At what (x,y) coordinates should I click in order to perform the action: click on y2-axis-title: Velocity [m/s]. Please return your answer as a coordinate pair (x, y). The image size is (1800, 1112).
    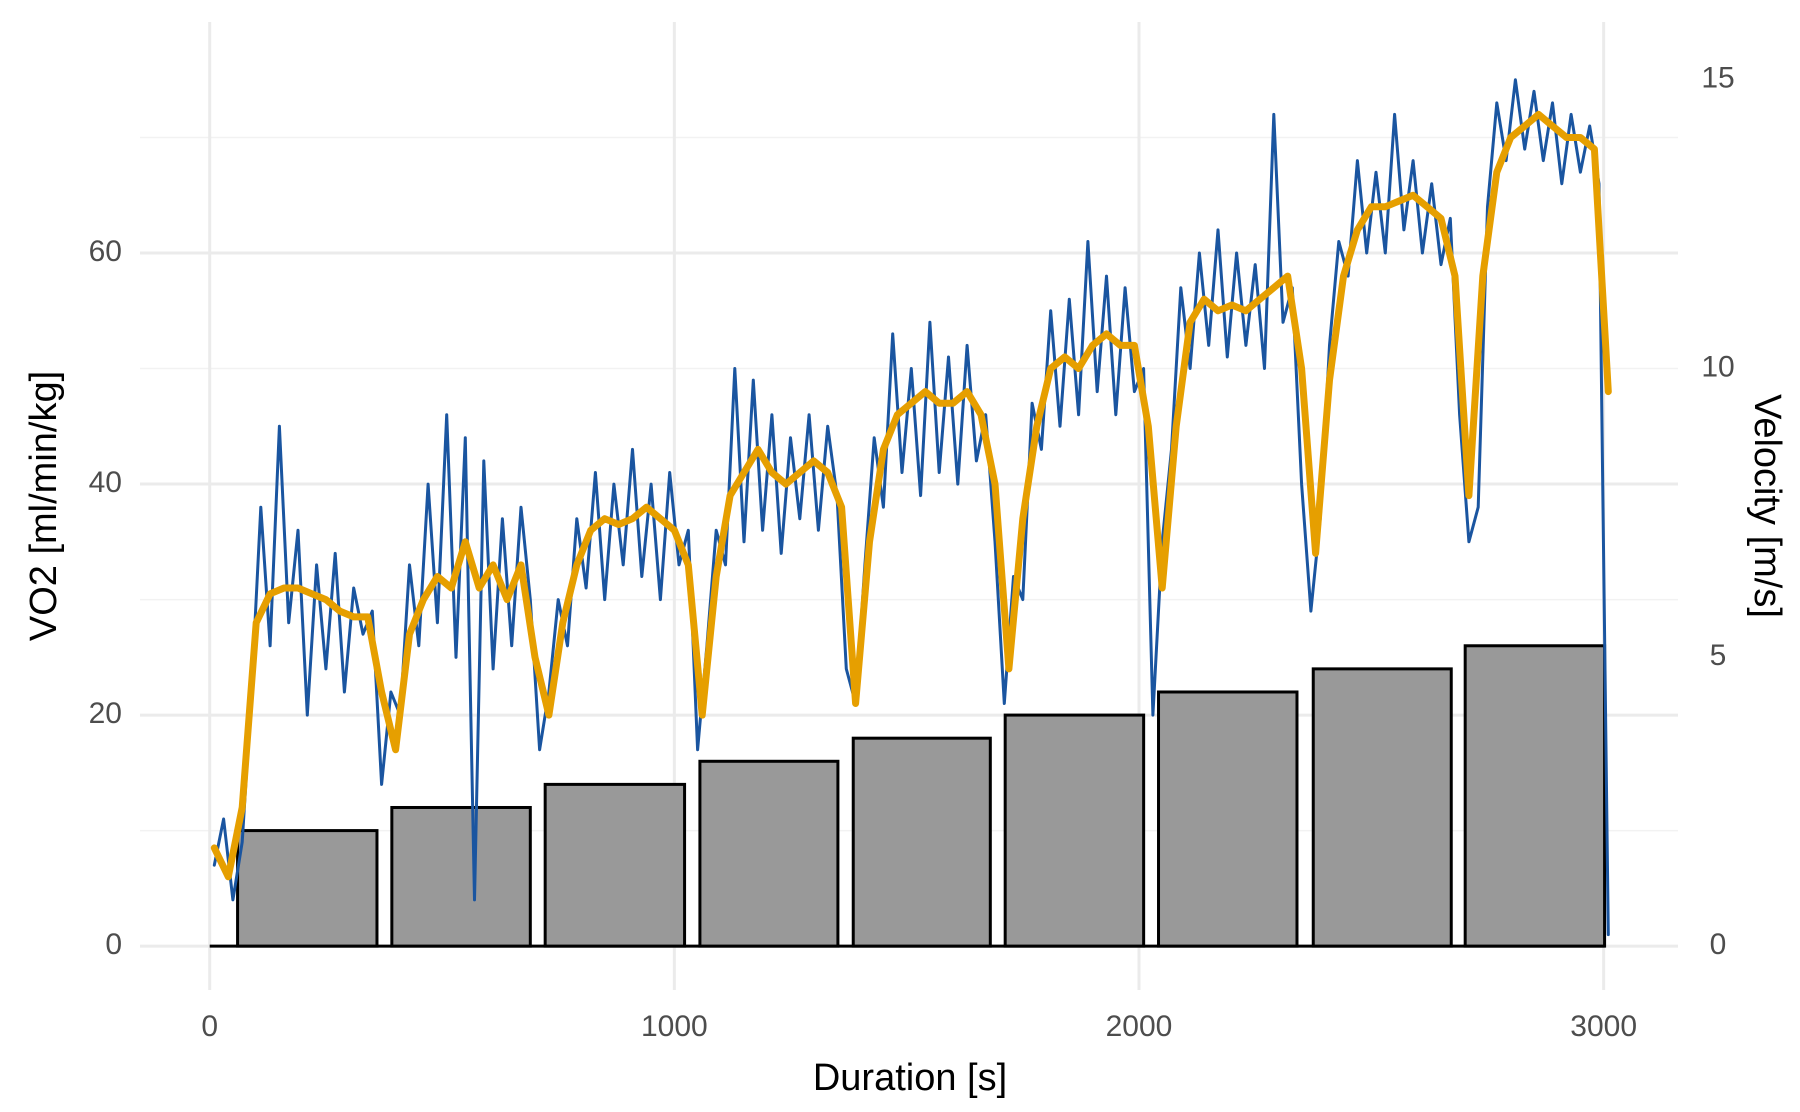
    Looking at the image, I should click on (1767, 506).